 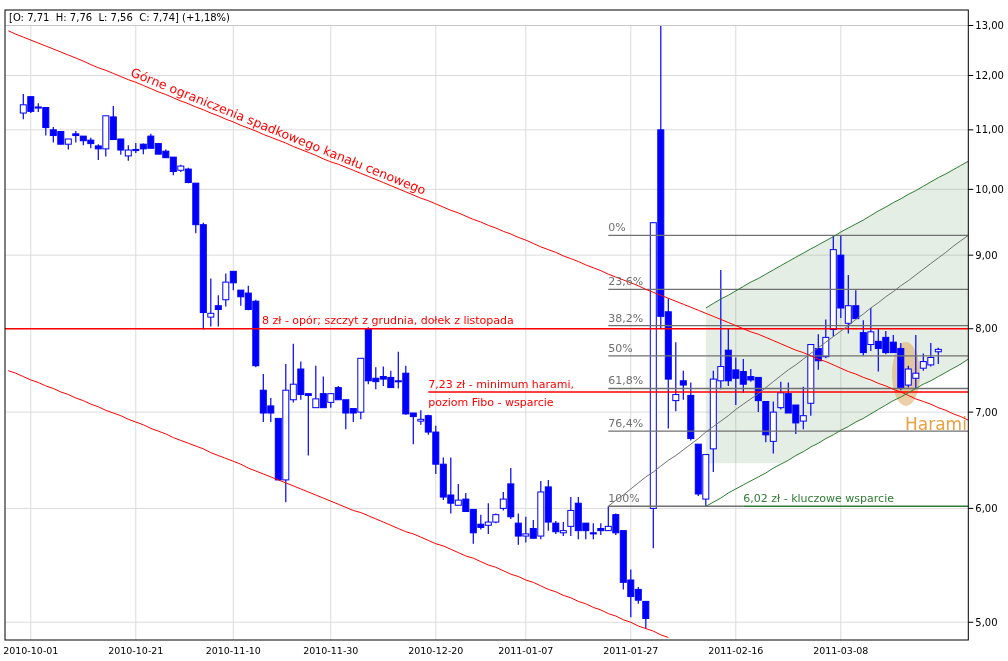 What do you see at coordinates (819, 499) in the screenshot?
I see `series-label: 6,02 zł - kluczowe wsparcie` at bounding box center [819, 499].